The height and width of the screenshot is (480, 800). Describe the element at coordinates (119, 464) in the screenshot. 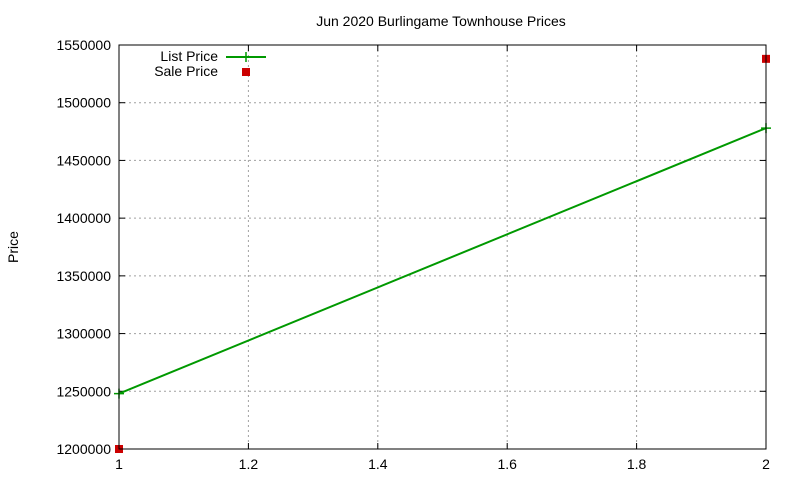

I see `x-tick-label: 1` at that location.